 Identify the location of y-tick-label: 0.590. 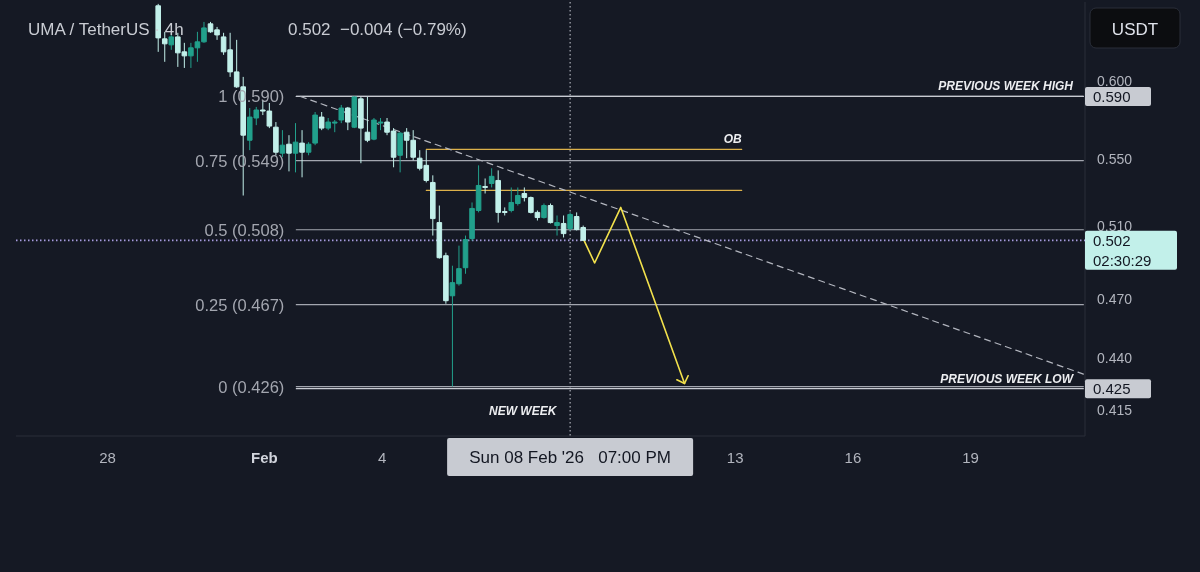
(1112, 96).